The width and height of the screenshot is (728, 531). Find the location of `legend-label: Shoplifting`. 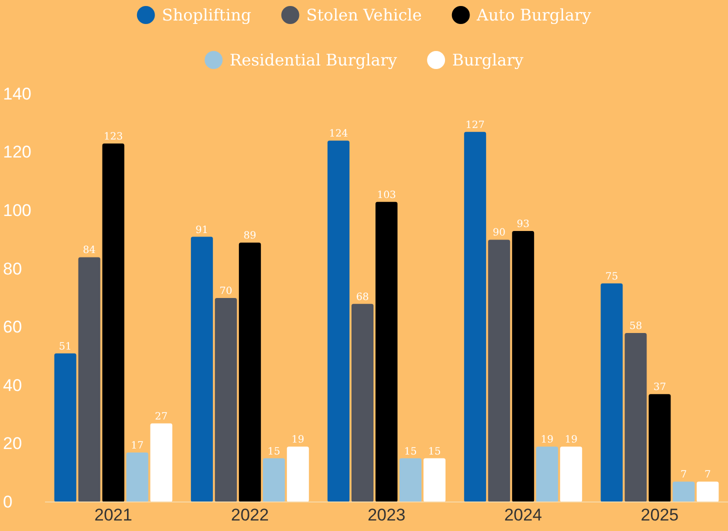

legend-label: Shoplifting is located at coordinates (207, 15).